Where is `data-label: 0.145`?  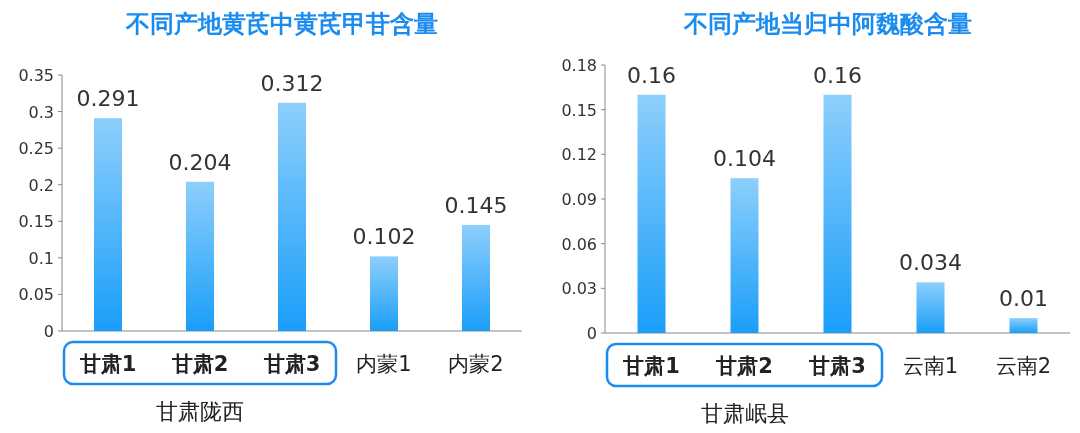
data-label: 0.145 is located at coordinates (476, 205).